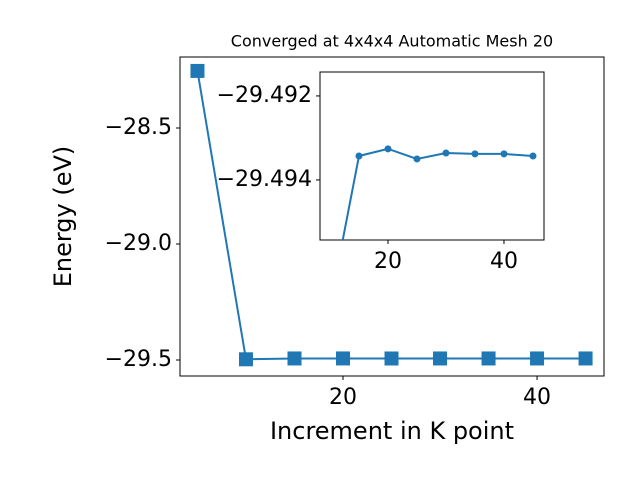 The height and width of the screenshot is (480, 640). What do you see at coordinates (264, 95) in the screenshot?
I see `y-tick-label: −29.492` at bounding box center [264, 95].